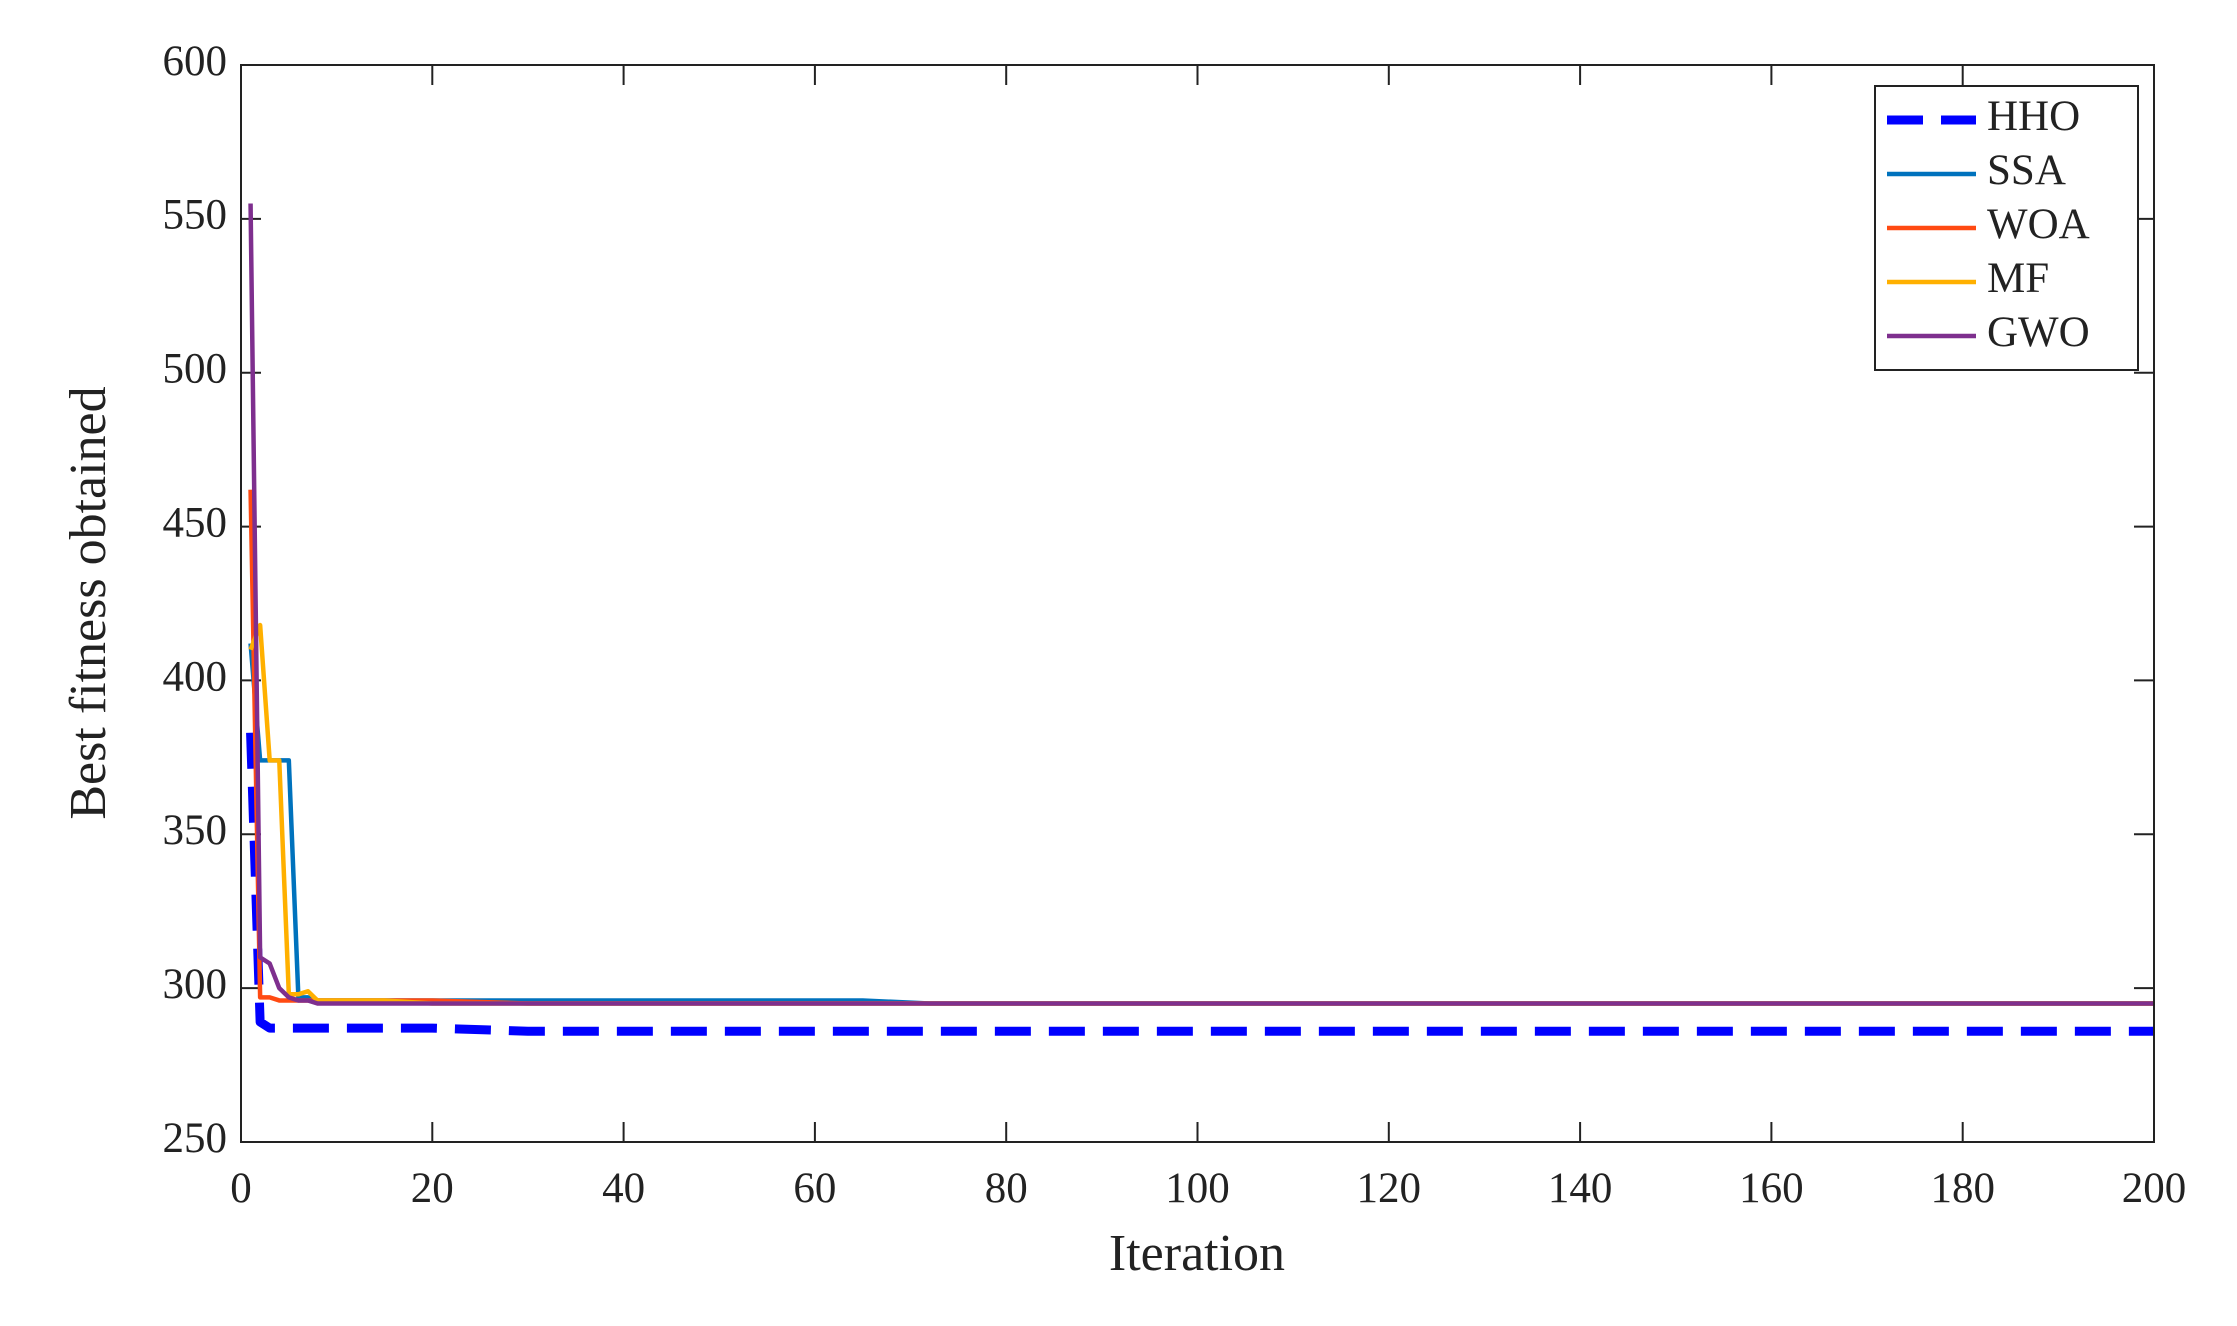 The image size is (2237, 1326). Describe the element at coordinates (241, 1188) in the screenshot. I see `x-tick-label: 0` at that location.